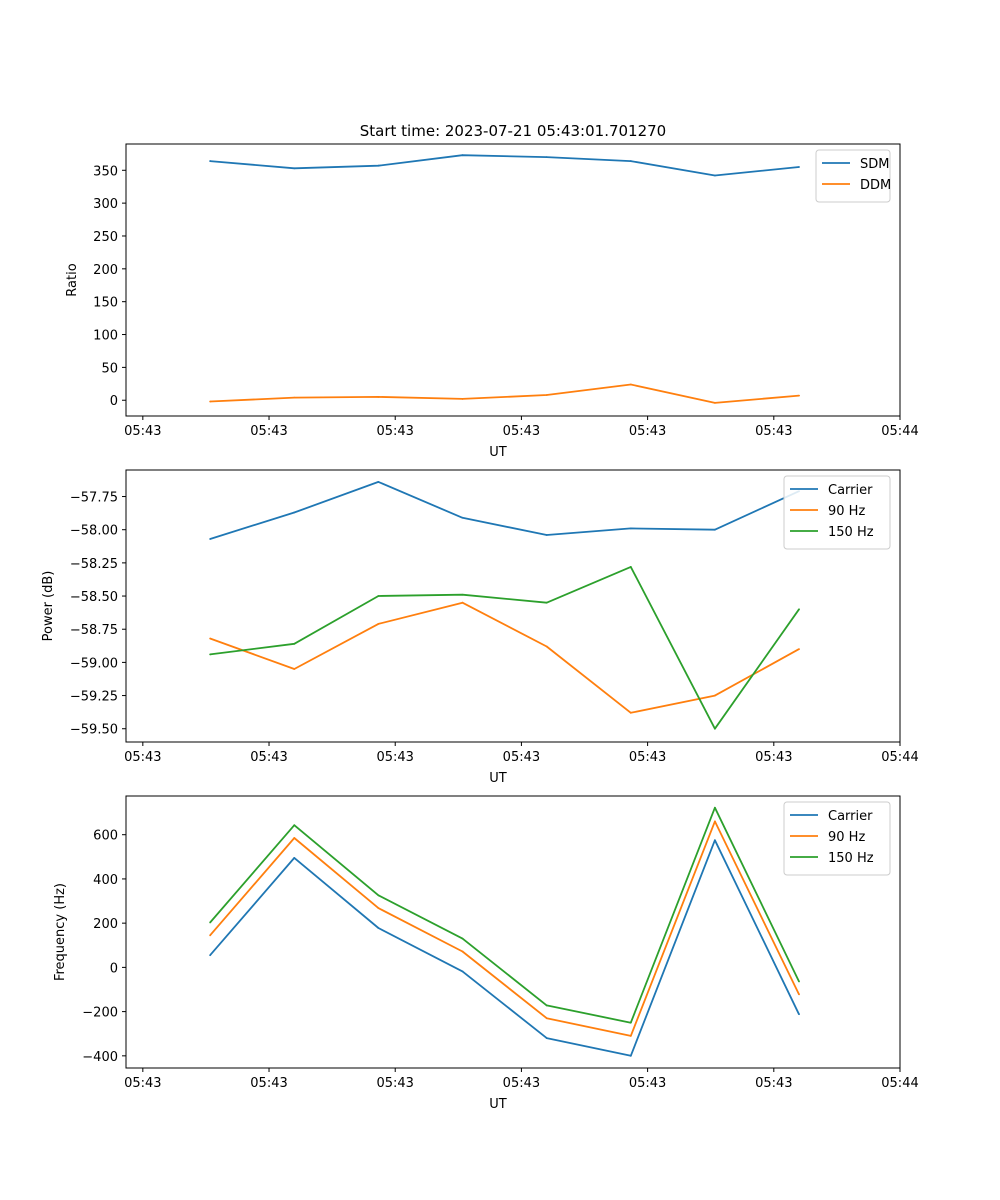 The image size is (1000, 1200). I want to click on series-line-90-hz, so click(504, 928).